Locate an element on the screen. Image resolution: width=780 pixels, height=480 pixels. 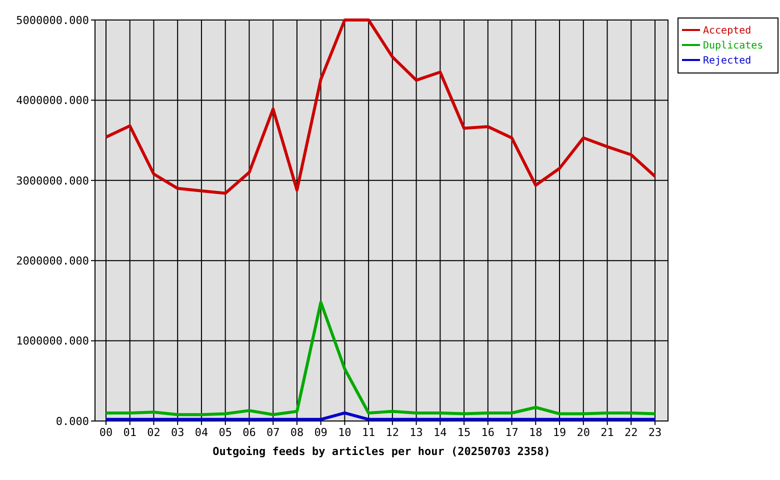
x-tick-label: 21 is located at coordinates (607, 432).